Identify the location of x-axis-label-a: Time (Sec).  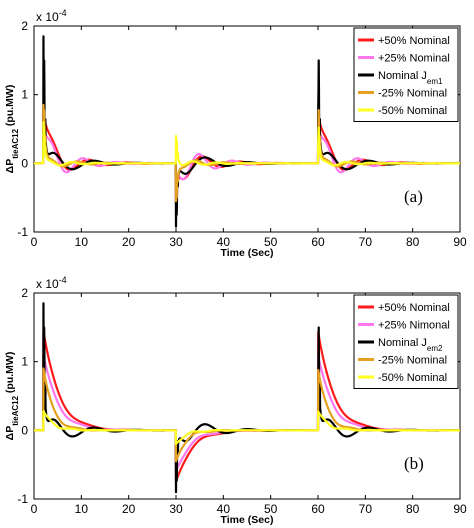
(247, 253).